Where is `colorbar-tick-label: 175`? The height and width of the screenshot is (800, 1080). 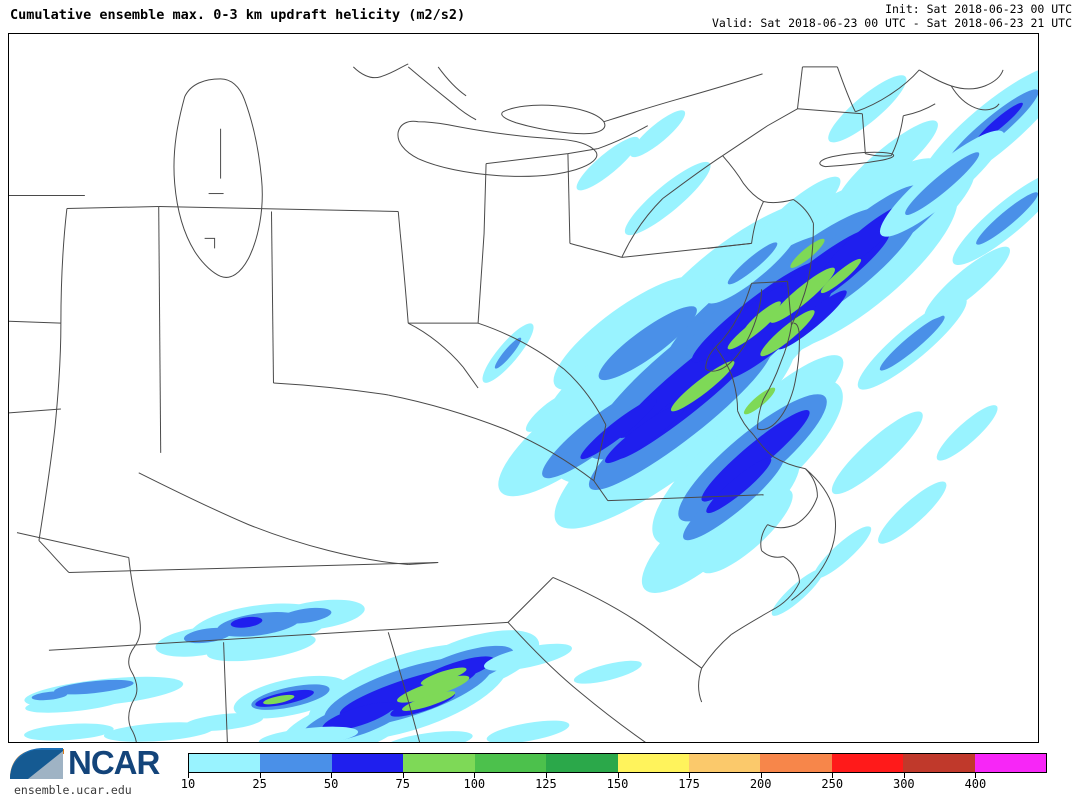
colorbar-tick-label: 175 is located at coordinates (689, 784).